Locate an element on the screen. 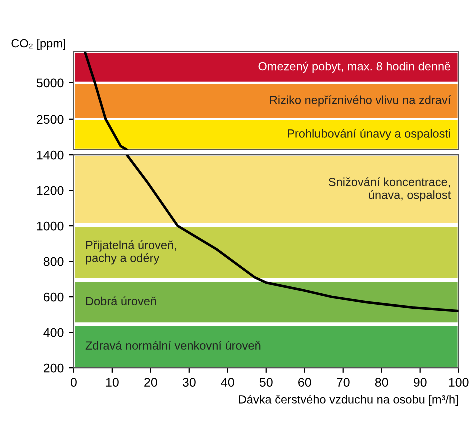  y-axis-title: CO₂ [ppm] is located at coordinates (39, 44).